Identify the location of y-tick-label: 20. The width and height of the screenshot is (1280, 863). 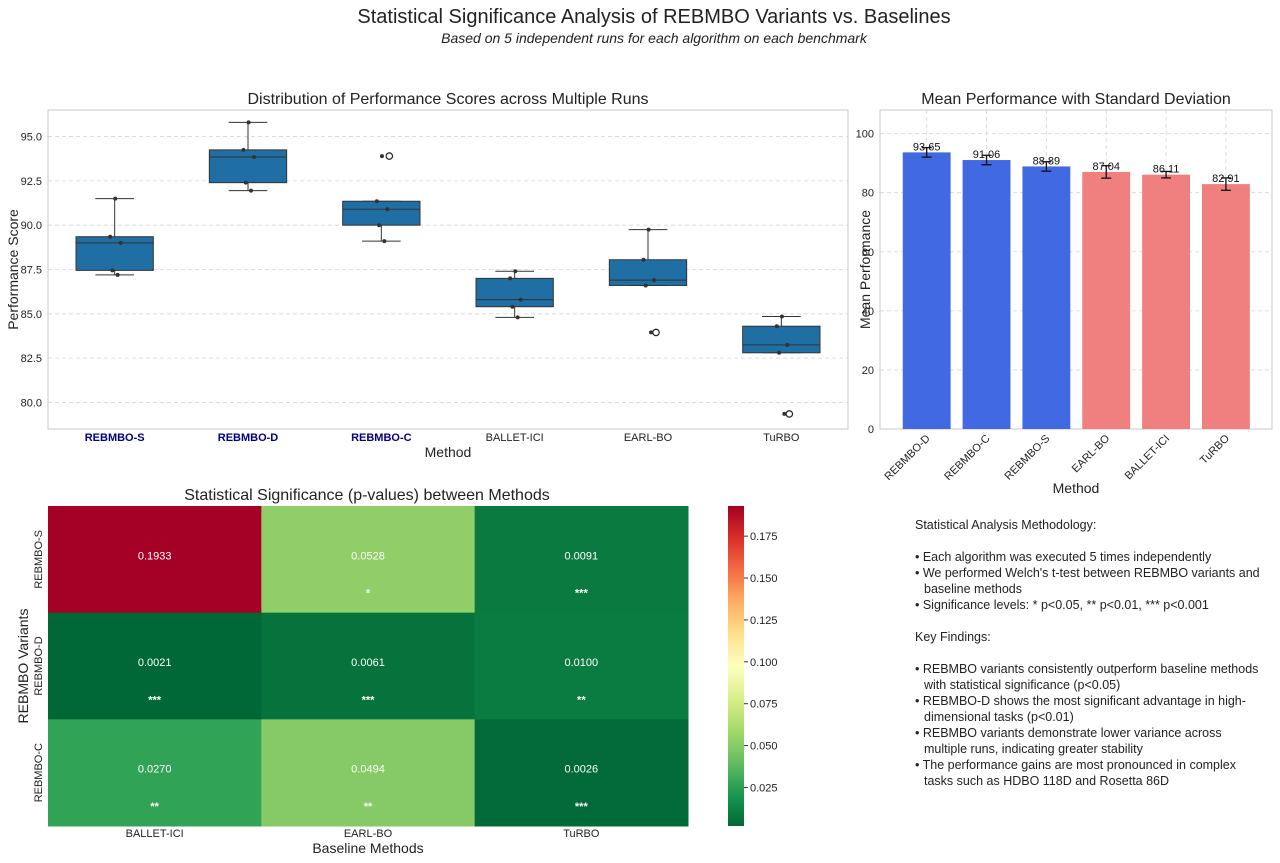
(868, 371).